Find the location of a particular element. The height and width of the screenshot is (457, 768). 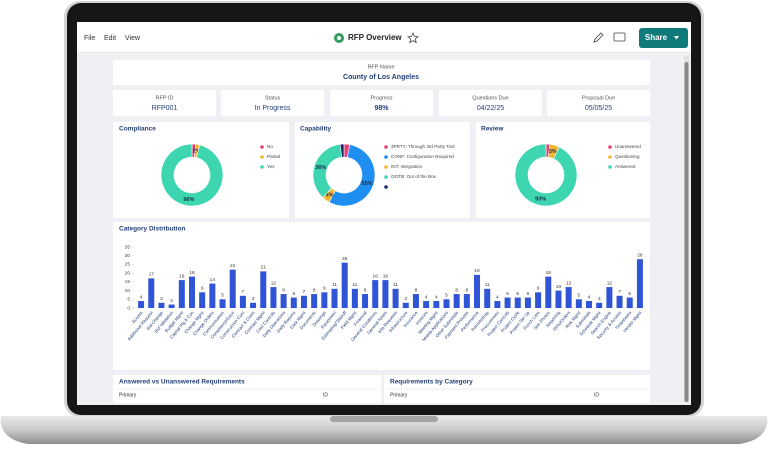

card-value: RFP001 is located at coordinates (165, 108).